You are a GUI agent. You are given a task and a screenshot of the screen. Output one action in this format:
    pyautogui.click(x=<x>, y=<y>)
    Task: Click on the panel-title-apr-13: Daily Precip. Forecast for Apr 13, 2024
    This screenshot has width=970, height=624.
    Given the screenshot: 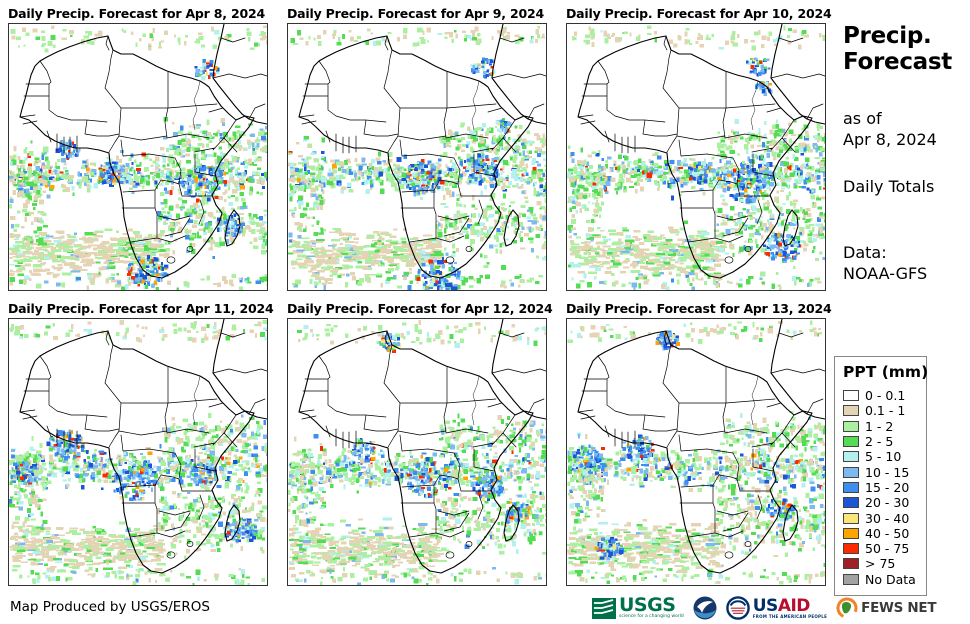 What is the action you would take?
    pyautogui.click(x=699, y=308)
    